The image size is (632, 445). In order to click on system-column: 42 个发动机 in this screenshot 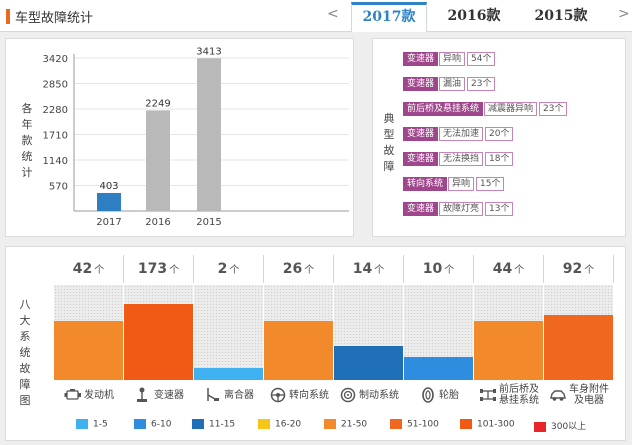, I will do `click(89, 332)`.